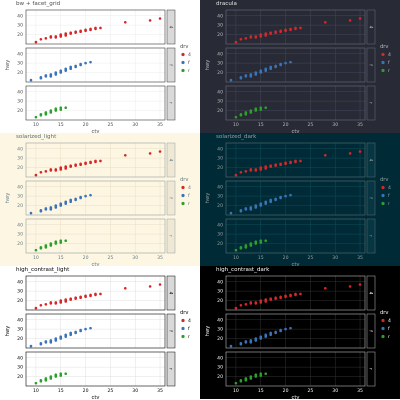  I want to click on x-tick-label: 25, so click(310, 391).